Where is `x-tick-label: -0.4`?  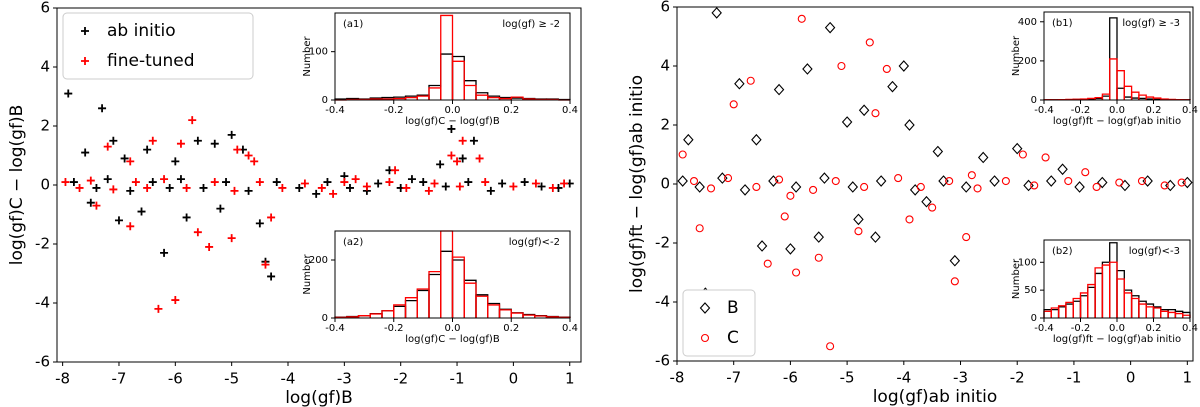 x-tick-label: -0.4 is located at coordinates (335, 110).